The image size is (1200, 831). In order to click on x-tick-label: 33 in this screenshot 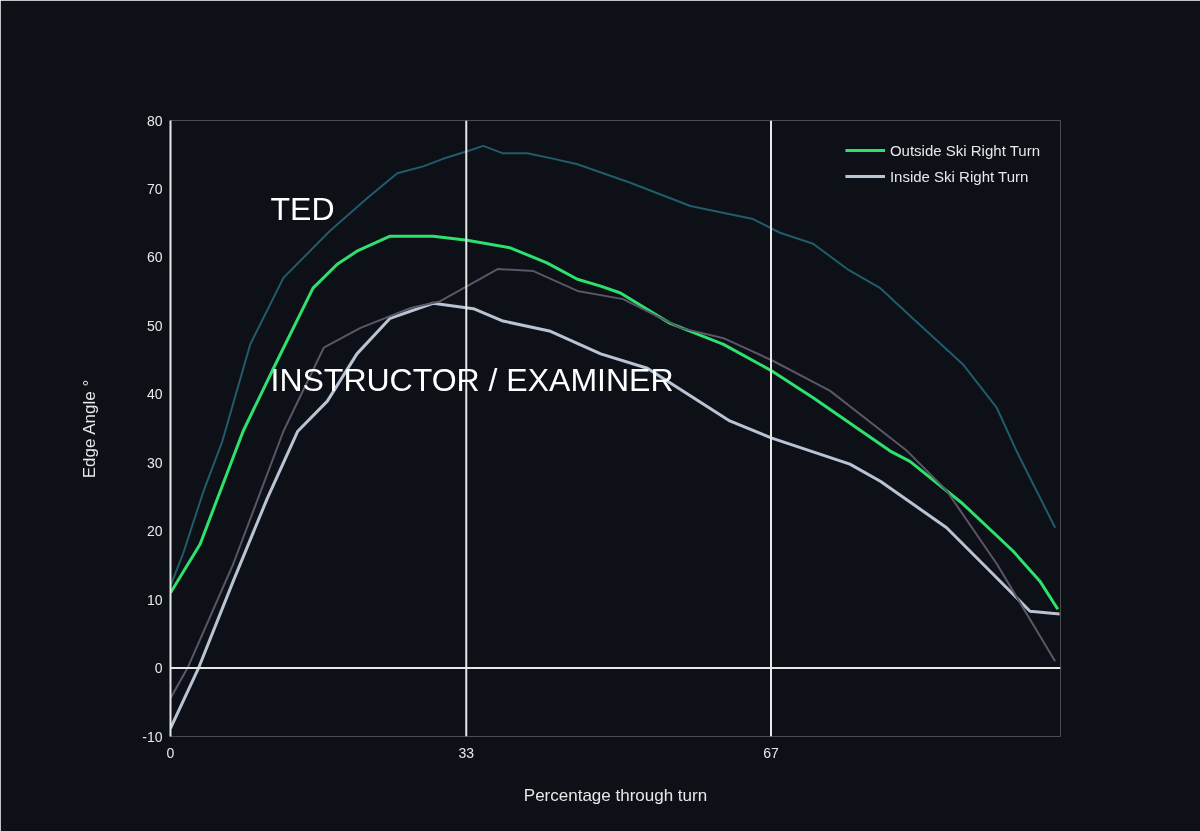, I will do `click(466, 752)`.